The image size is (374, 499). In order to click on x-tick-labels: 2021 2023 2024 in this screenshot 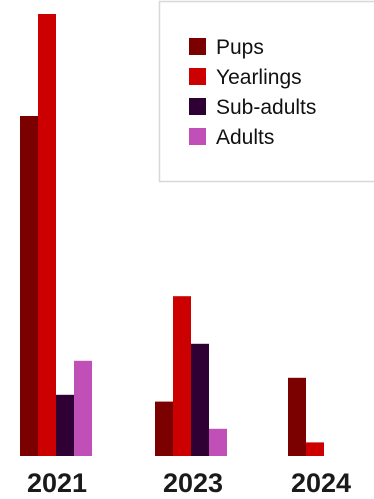, I will do `click(189, 483)`.